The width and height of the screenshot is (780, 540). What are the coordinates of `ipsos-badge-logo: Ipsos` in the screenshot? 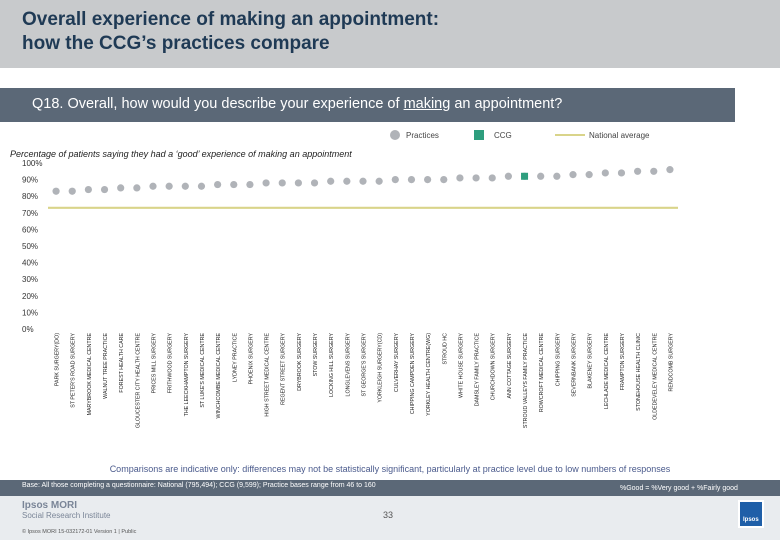 It's located at (751, 514).